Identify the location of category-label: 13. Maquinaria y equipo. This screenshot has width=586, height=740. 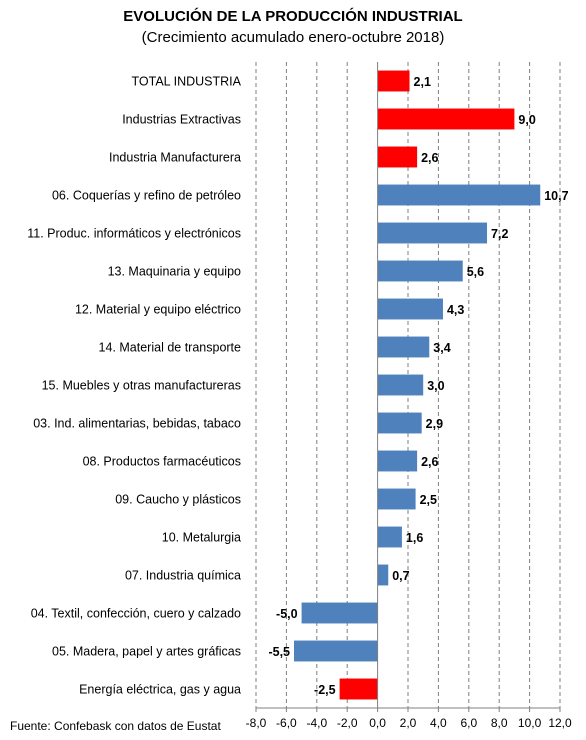
(174, 272).